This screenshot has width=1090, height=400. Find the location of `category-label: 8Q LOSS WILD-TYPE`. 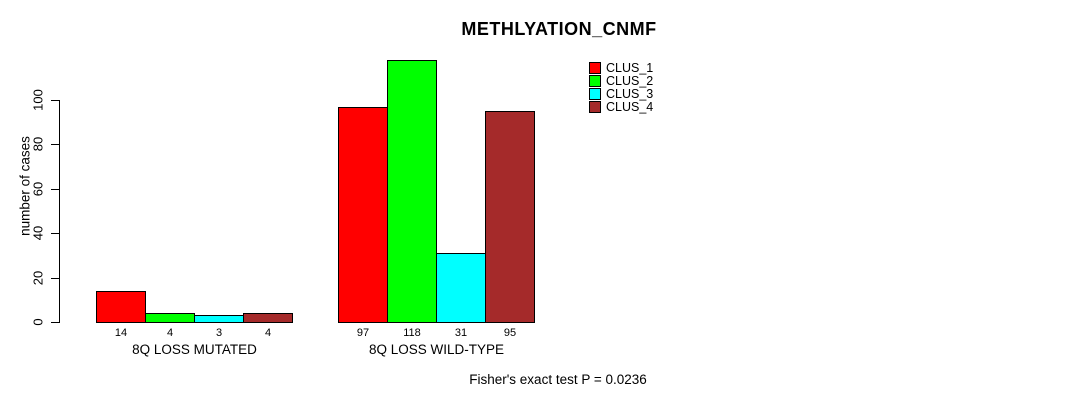

category-label: 8Q LOSS WILD-TYPE is located at coordinates (436, 349).